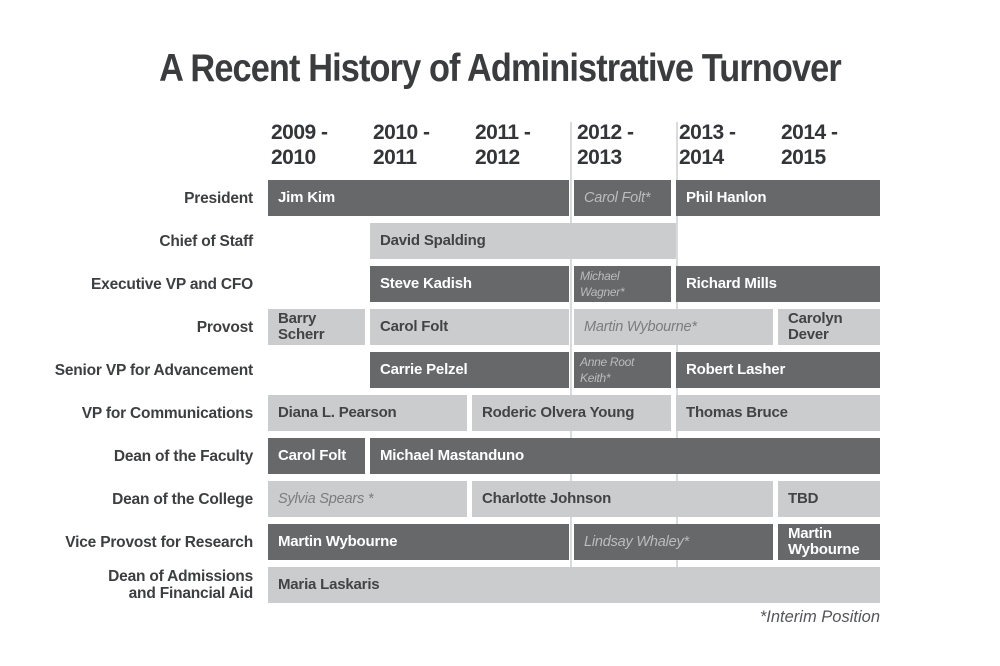 The image size is (1000, 666). I want to click on tenure-name: Sylvia Spears *, so click(326, 499).